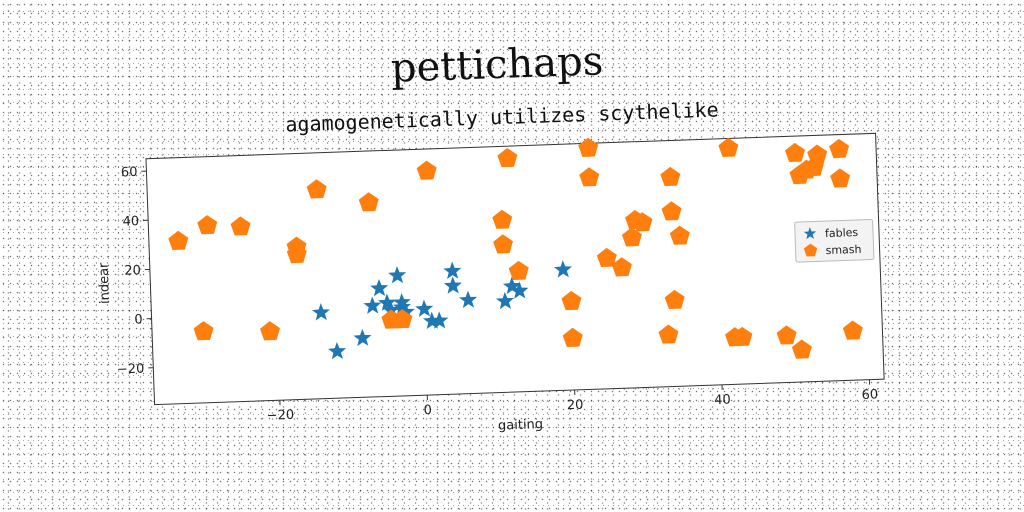  I want to click on legend: fables smash, so click(834, 241).